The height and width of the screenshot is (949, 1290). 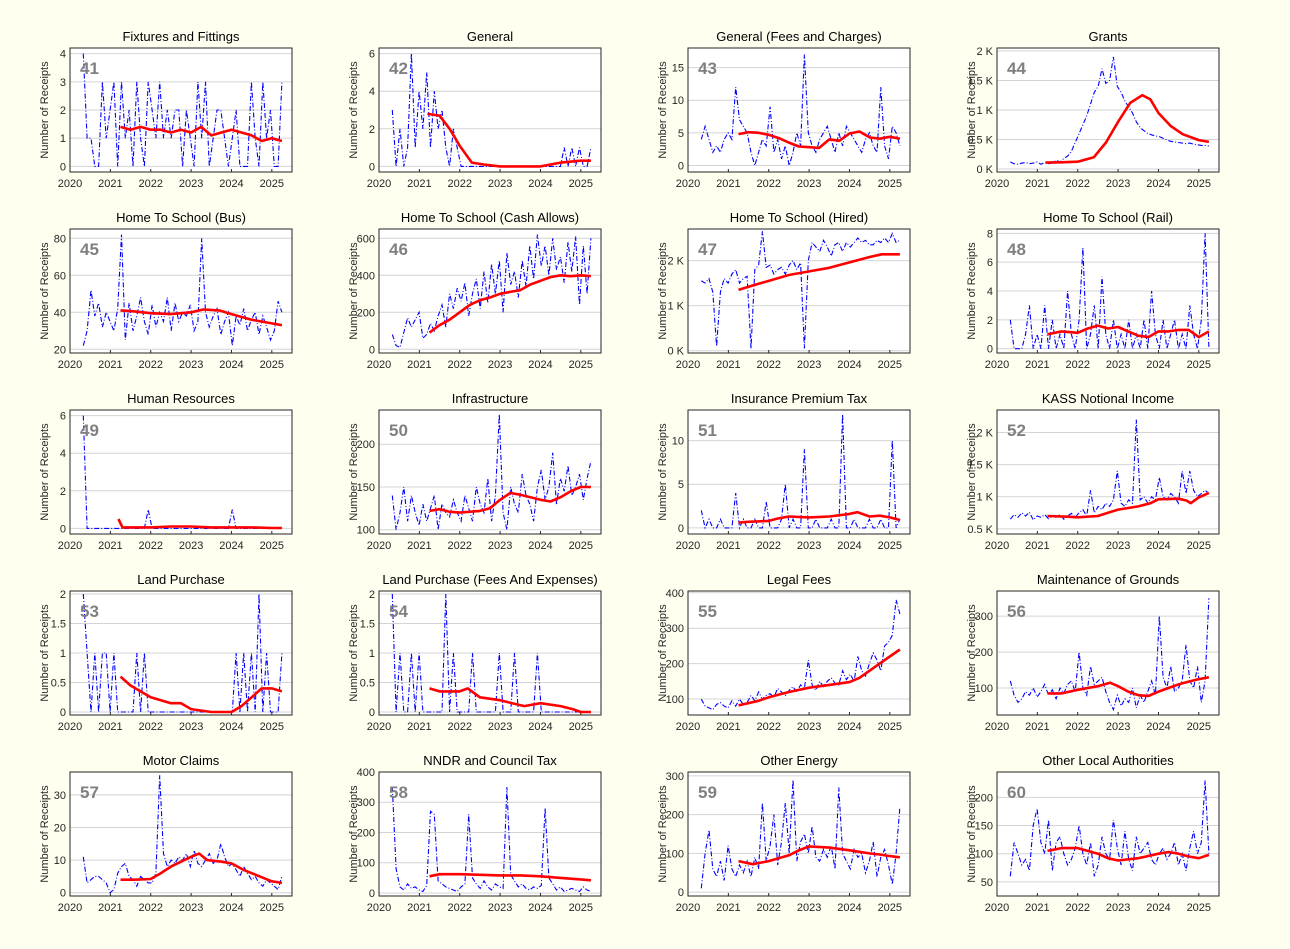 What do you see at coordinates (799, 760) in the screenshot?
I see `panel-title: Other Energy` at bounding box center [799, 760].